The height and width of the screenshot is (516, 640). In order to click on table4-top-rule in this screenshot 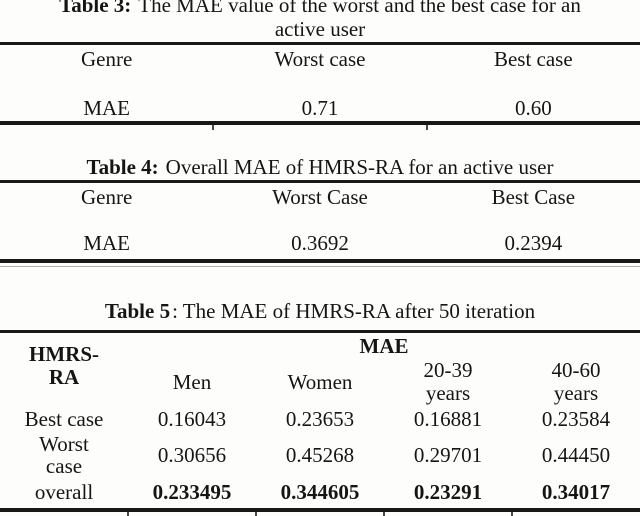, I will do `click(320, 181)`.